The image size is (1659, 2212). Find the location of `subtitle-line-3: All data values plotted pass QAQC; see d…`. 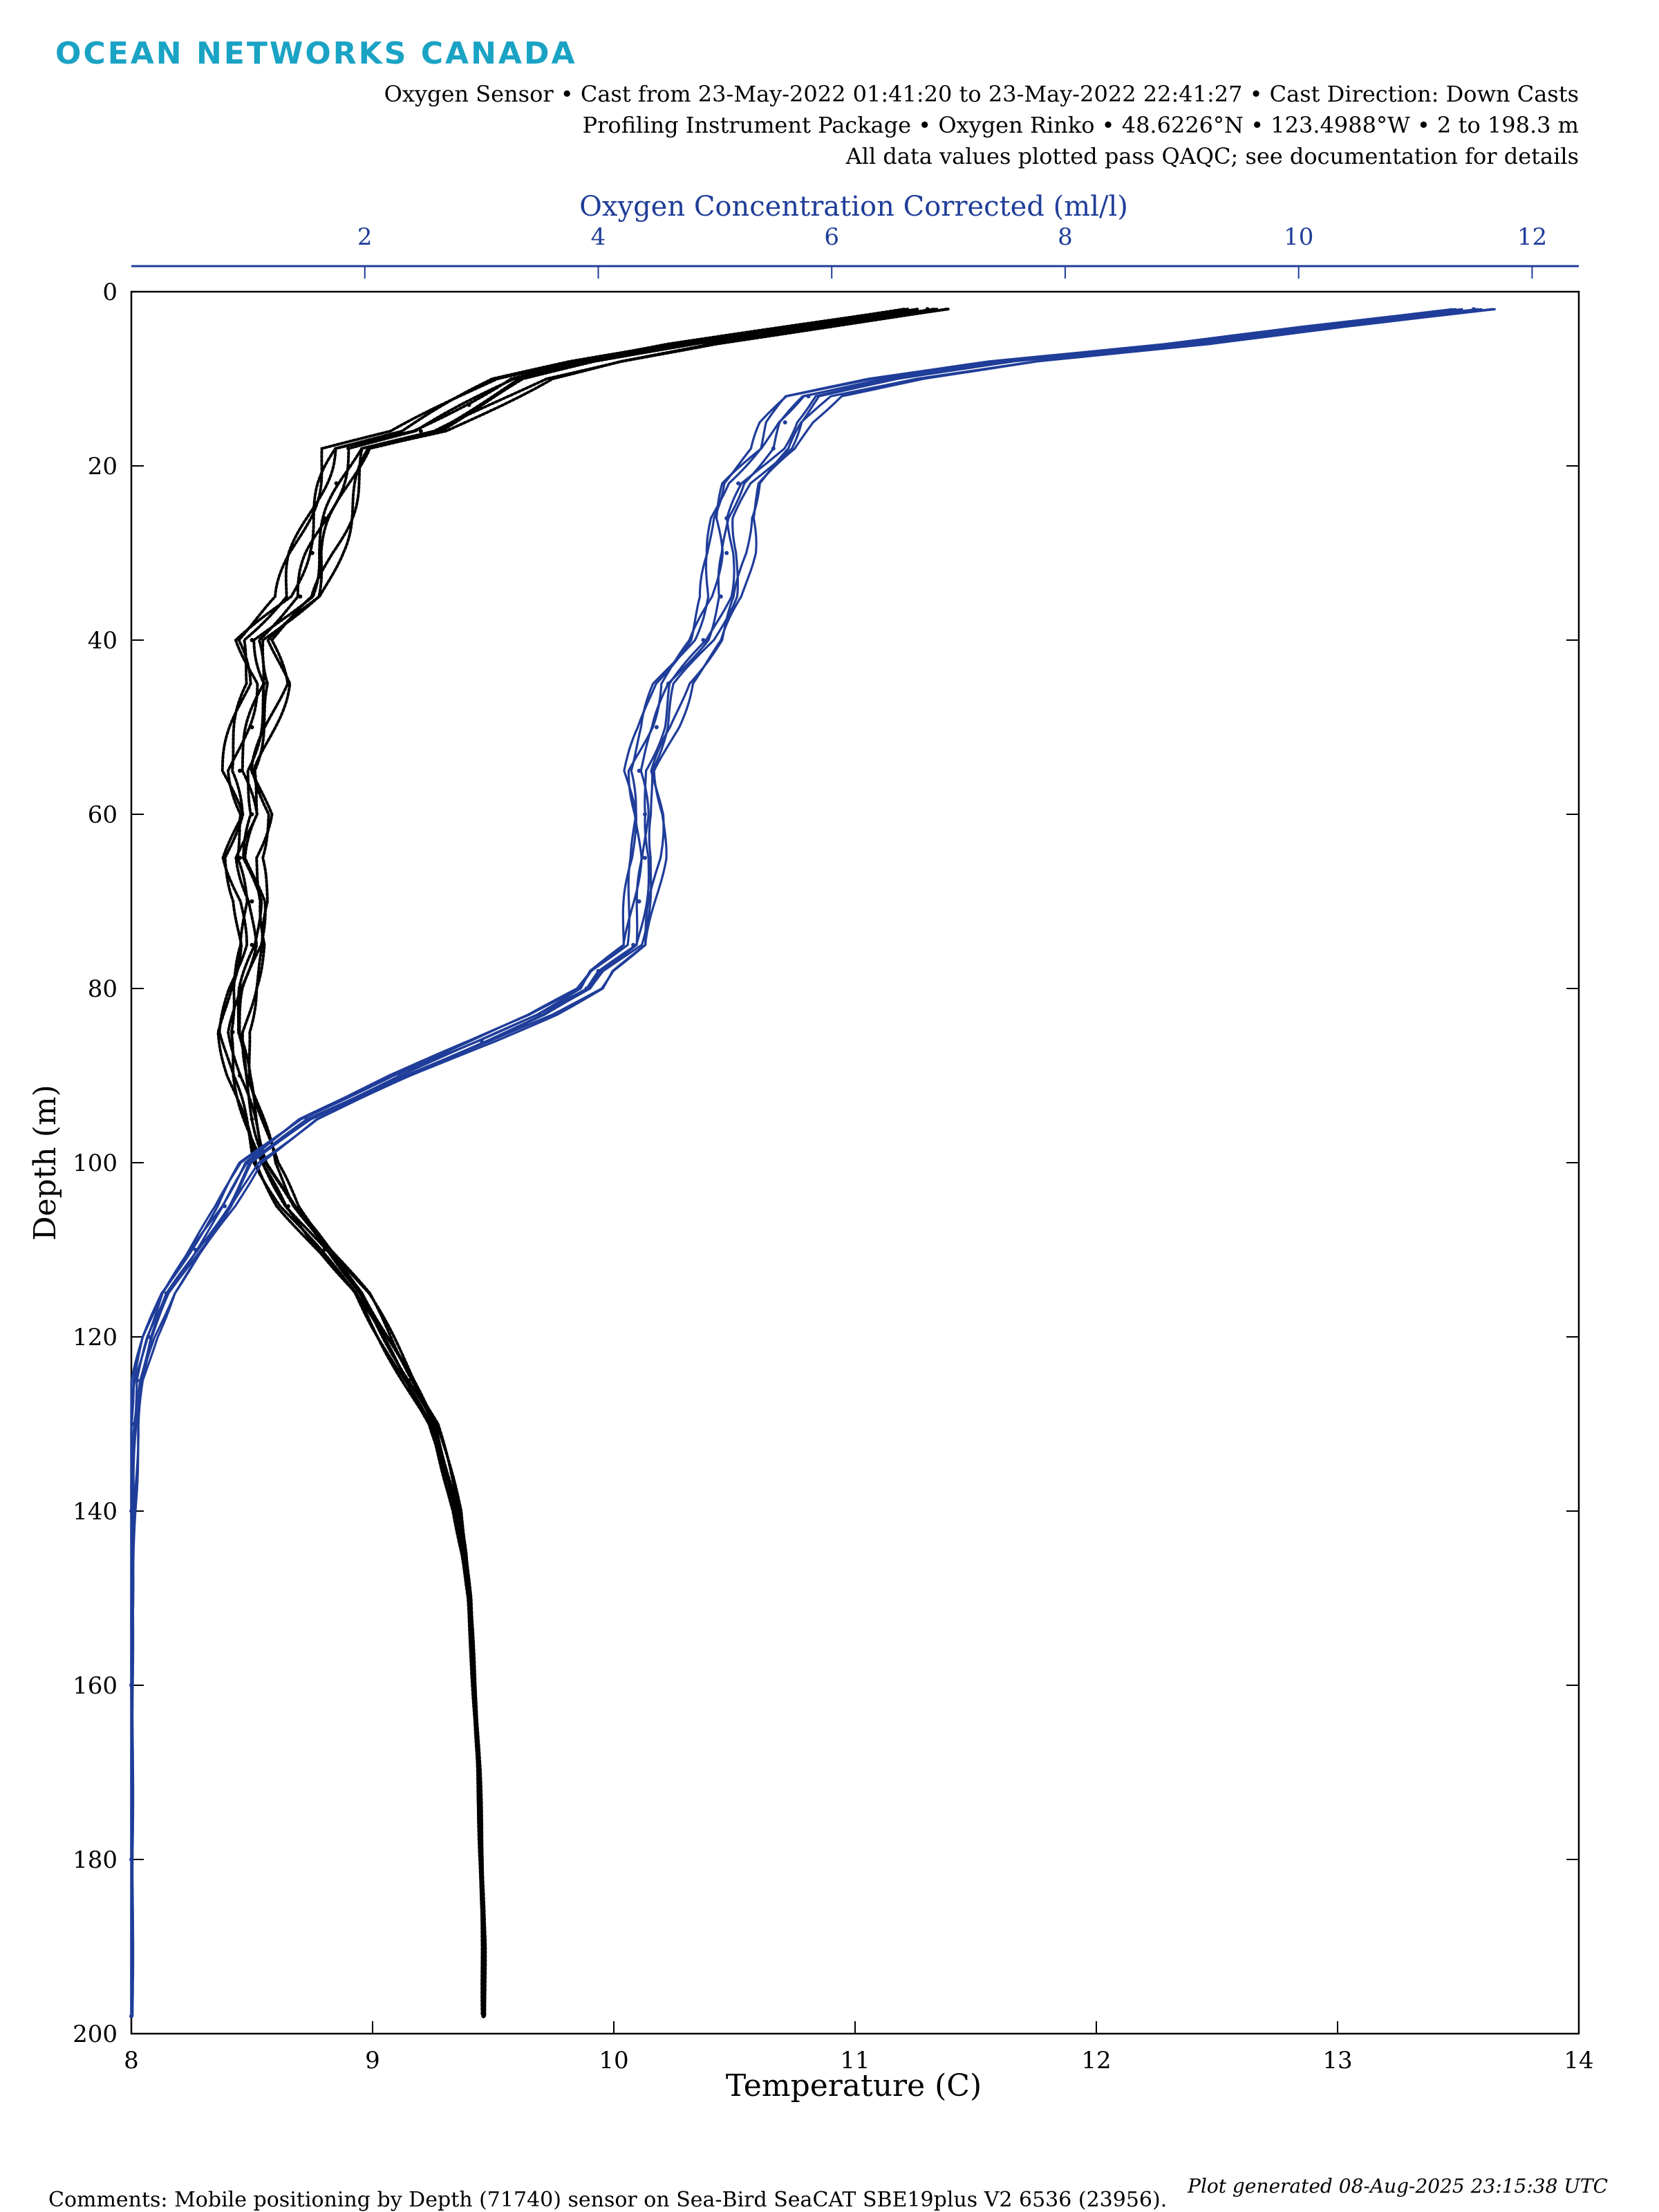

subtitle-line-3: All data values plotted pass QAQC; see d… is located at coordinates (1212, 156).